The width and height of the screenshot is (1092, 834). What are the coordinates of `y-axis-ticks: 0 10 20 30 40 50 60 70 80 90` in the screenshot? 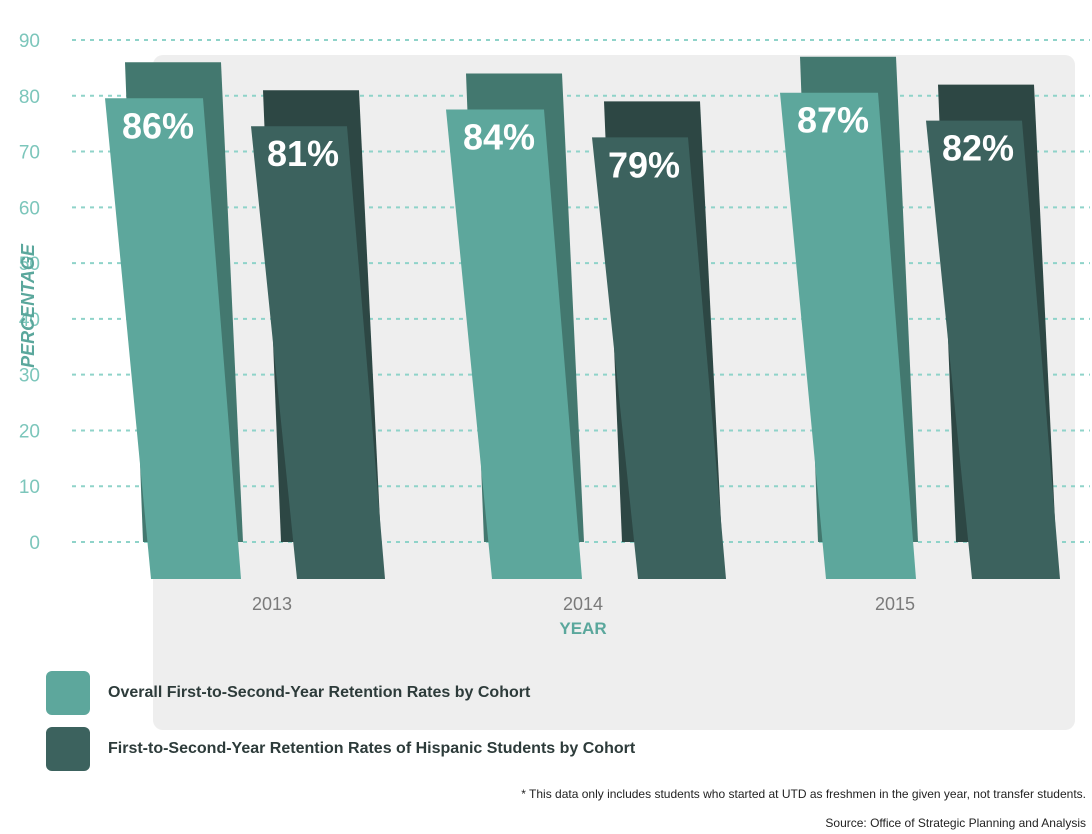 It's located at (29, 292).